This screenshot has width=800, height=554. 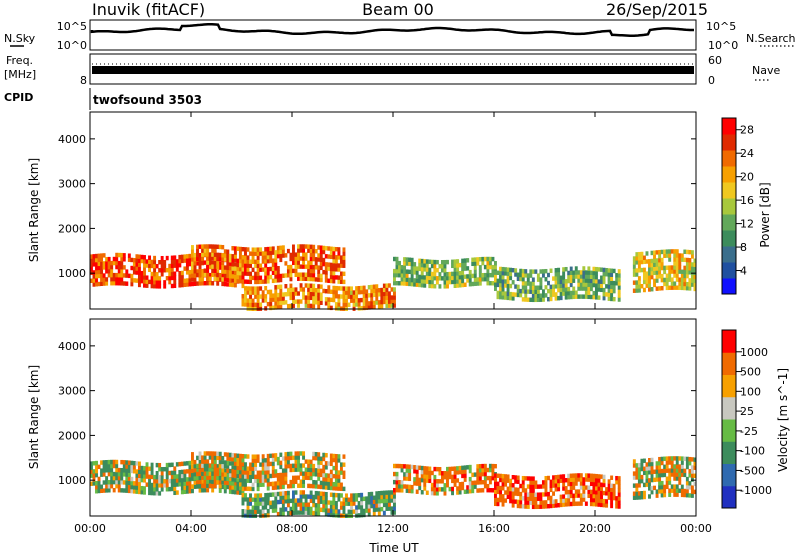 What do you see at coordinates (393, 547) in the screenshot?
I see `velocity-xlabel: Time UT` at bounding box center [393, 547].